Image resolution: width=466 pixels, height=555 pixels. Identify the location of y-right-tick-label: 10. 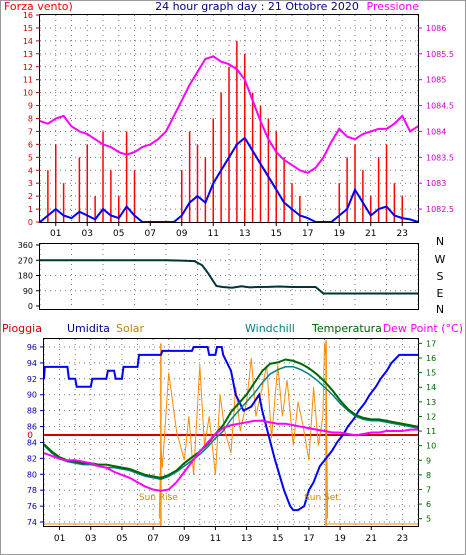
(431, 446).